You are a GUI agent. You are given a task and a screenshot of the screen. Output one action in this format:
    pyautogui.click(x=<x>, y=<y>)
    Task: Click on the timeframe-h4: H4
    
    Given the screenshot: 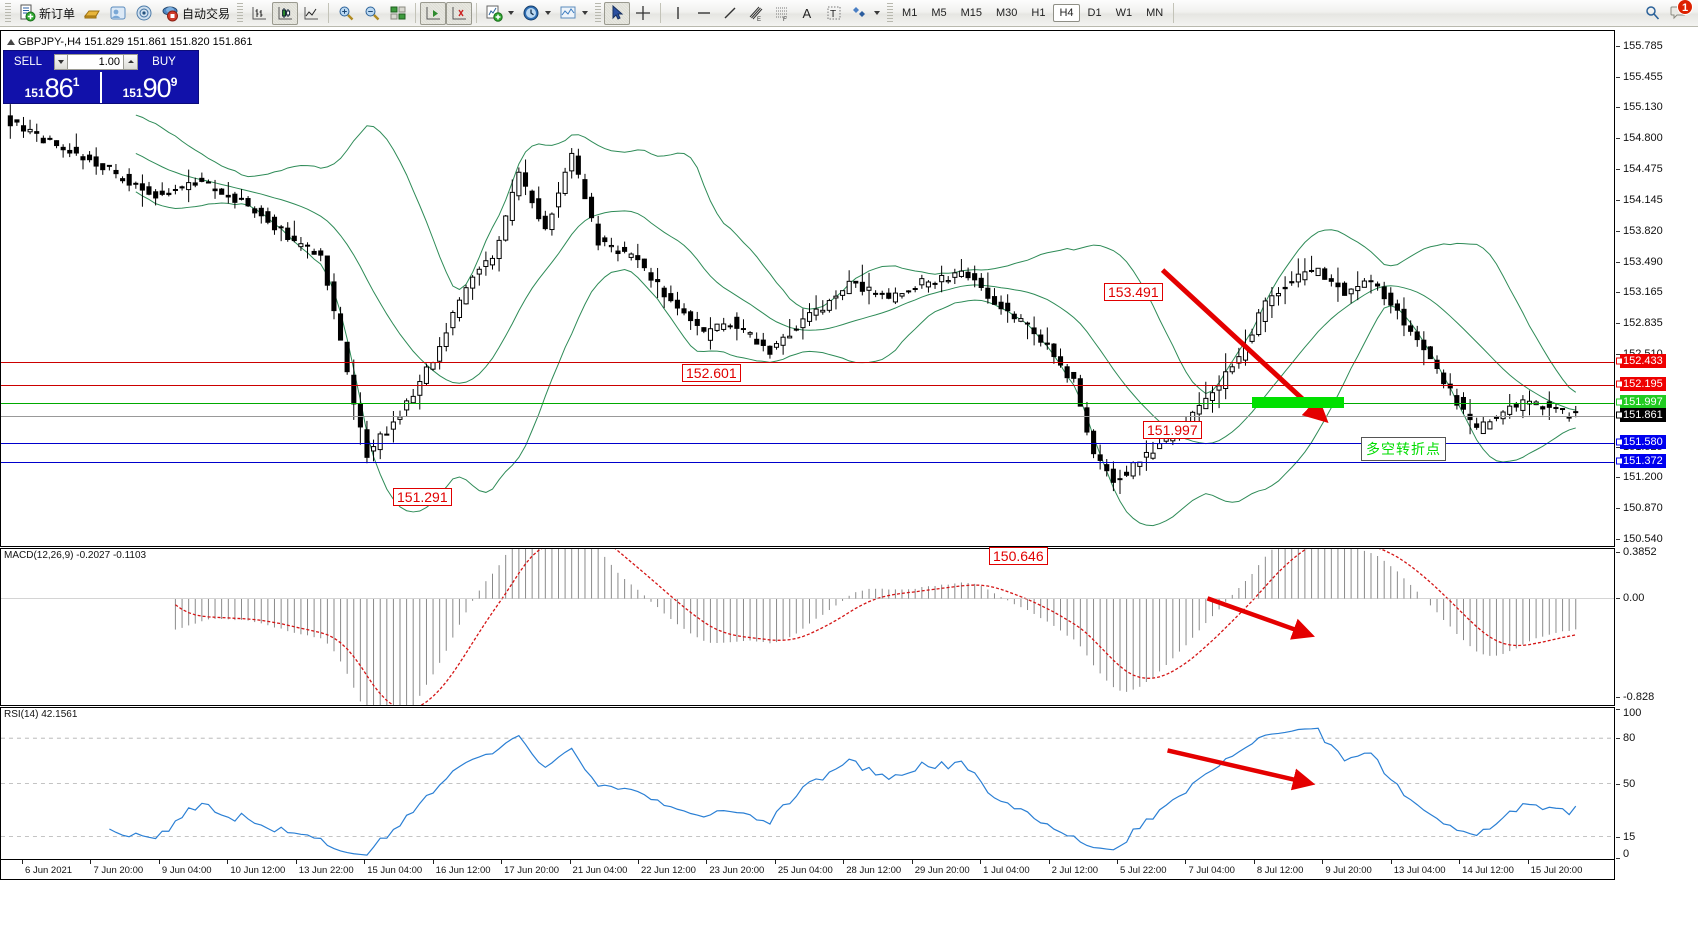 What is the action you would take?
    pyautogui.click(x=1066, y=13)
    